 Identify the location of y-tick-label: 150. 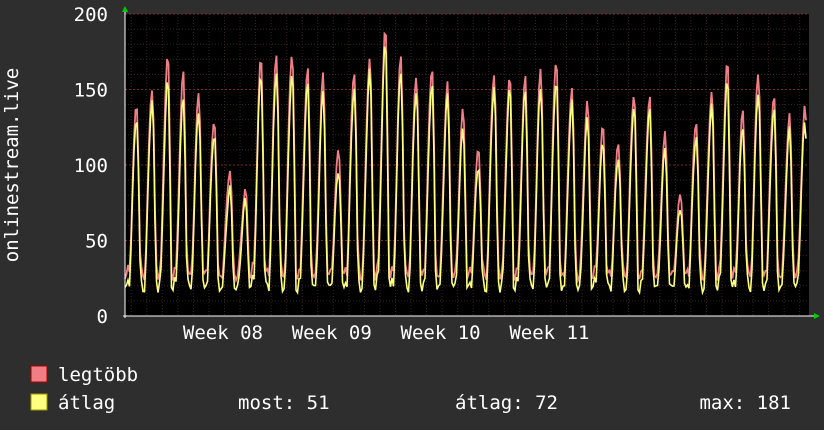
(91, 91).